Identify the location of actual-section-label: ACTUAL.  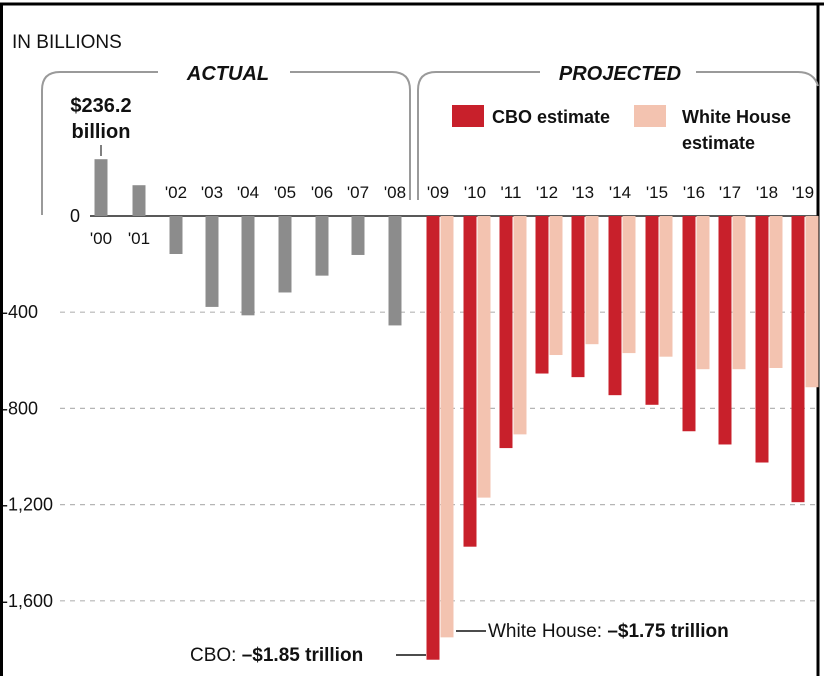
(227, 74).